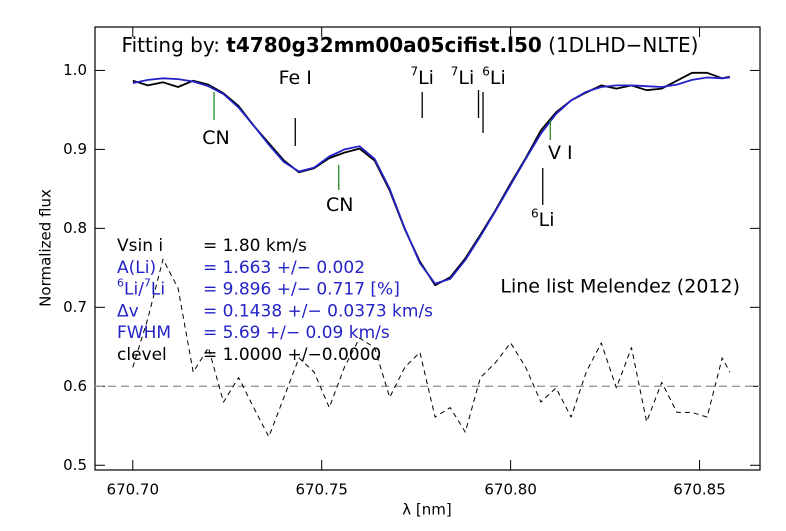 The image size is (786, 531). I want to click on parameter-value: = 1.663 +/− 0.002, so click(284, 268).